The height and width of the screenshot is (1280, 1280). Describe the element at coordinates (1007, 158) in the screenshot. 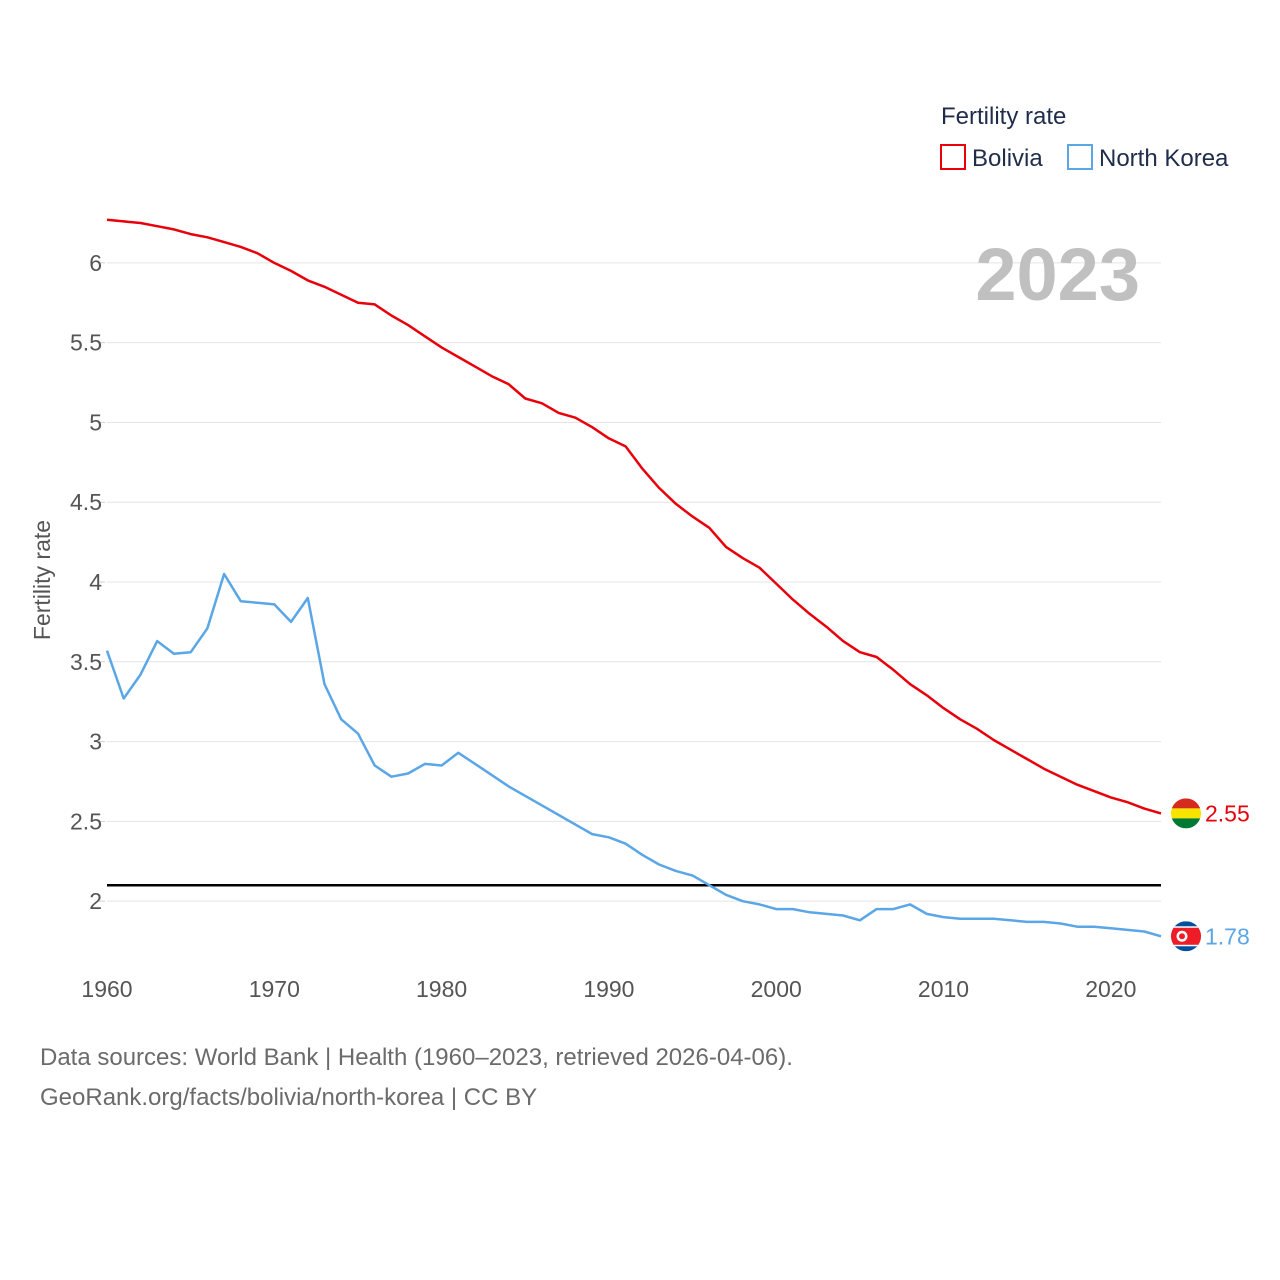

I see `legend-label-bolivia: Bolivia` at that location.